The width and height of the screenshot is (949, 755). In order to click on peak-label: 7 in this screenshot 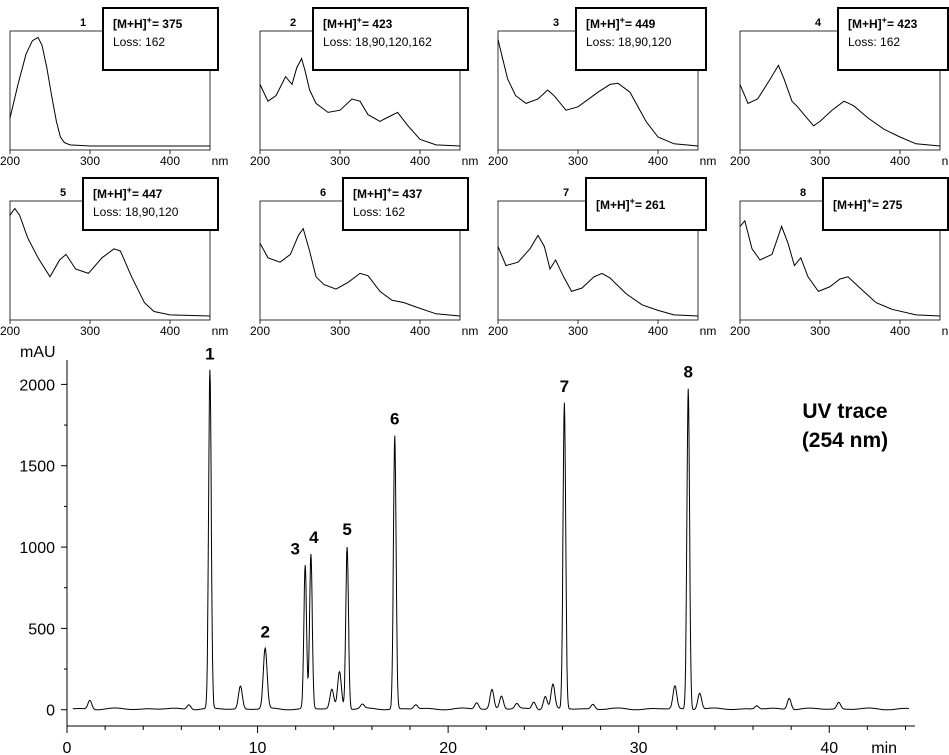, I will do `click(564, 386)`.